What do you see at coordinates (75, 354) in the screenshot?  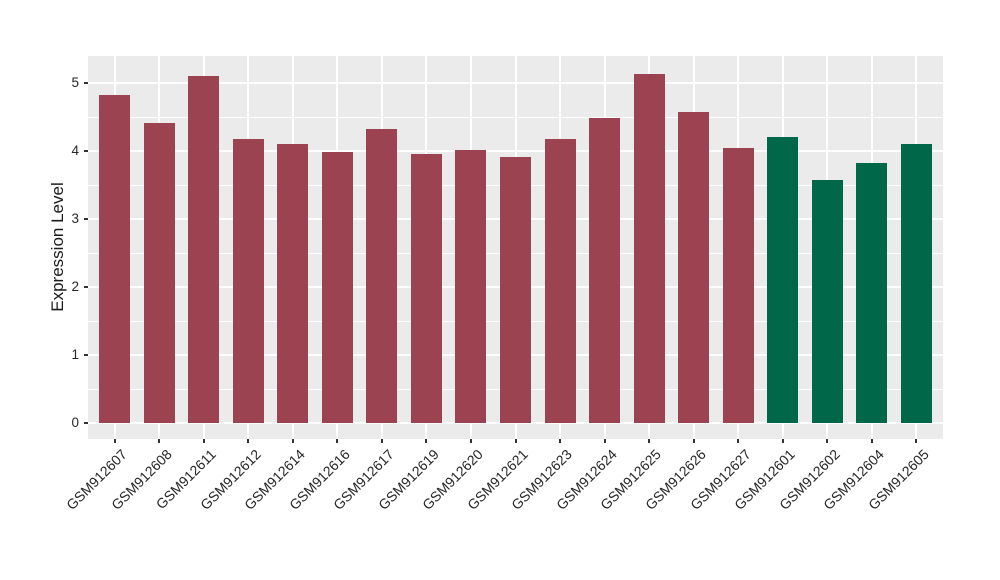 I see `y-tick-label: 1` at bounding box center [75, 354].